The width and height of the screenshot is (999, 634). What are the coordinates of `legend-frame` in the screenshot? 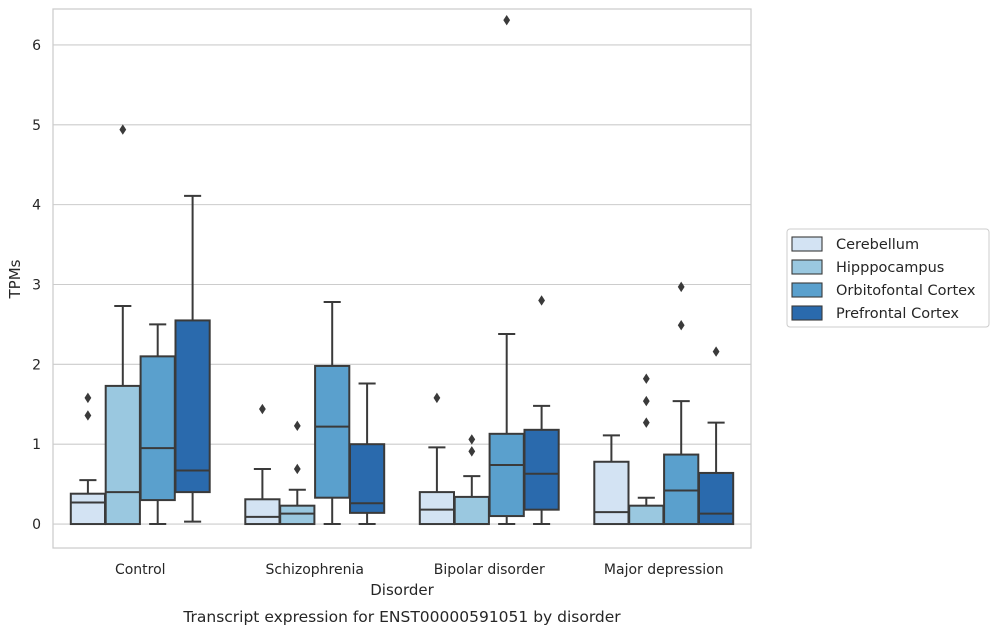 It's located at (888, 278).